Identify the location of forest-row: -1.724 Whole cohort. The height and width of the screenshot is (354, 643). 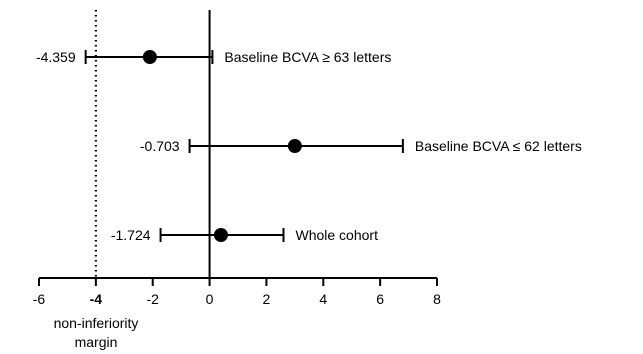
(244, 235).